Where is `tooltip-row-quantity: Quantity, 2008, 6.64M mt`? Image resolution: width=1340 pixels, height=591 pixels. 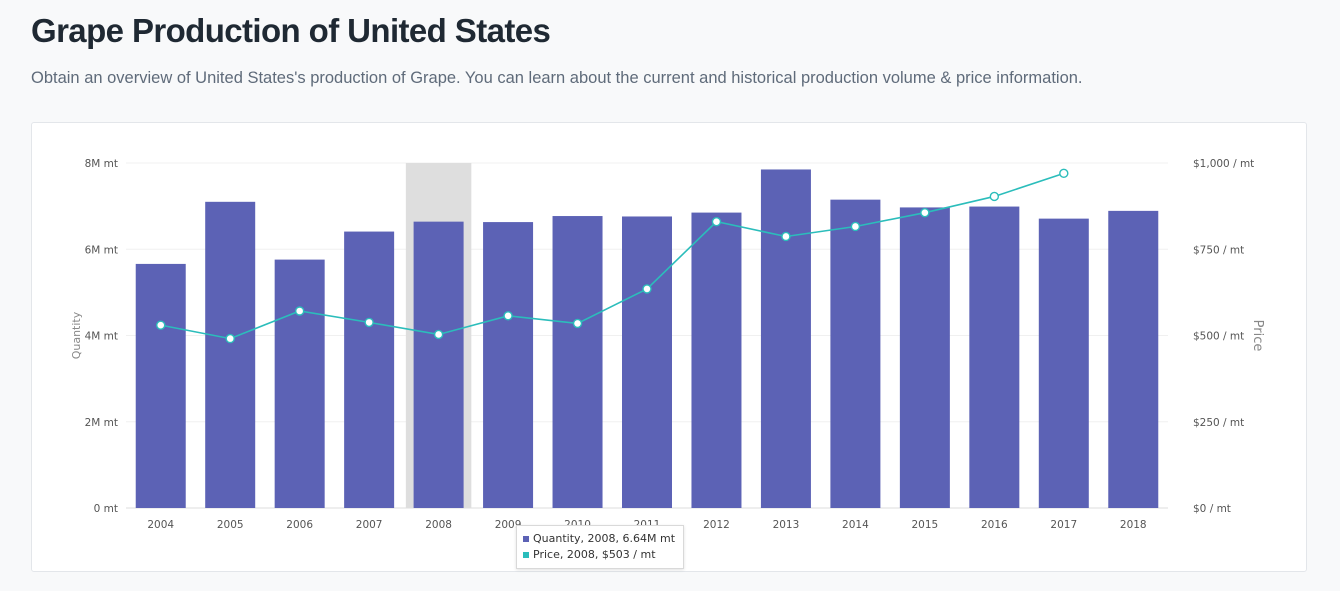 tooltip-row-quantity: Quantity, 2008, 6.64M mt is located at coordinates (599, 539).